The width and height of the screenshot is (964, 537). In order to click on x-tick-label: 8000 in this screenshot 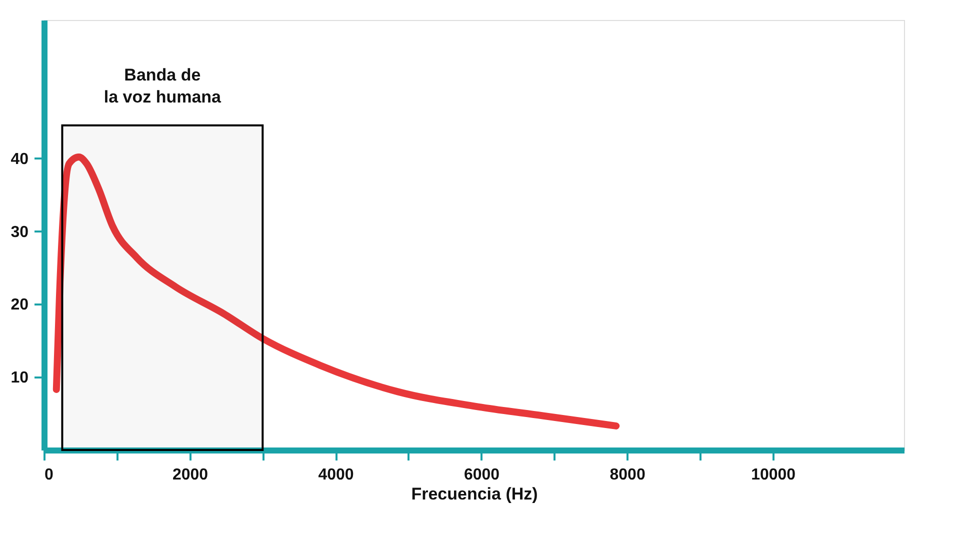, I will do `click(628, 475)`.